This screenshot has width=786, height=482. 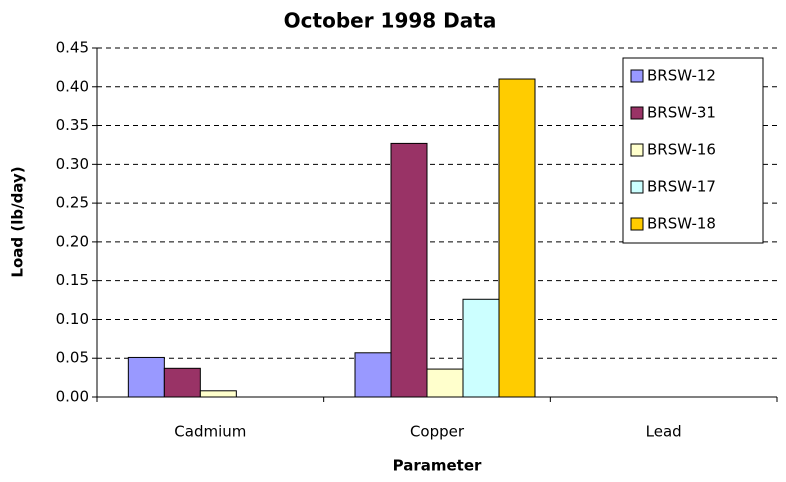 What do you see at coordinates (72, 48) in the screenshot?
I see `y-tick-label: 0.45` at bounding box center [72, 48].